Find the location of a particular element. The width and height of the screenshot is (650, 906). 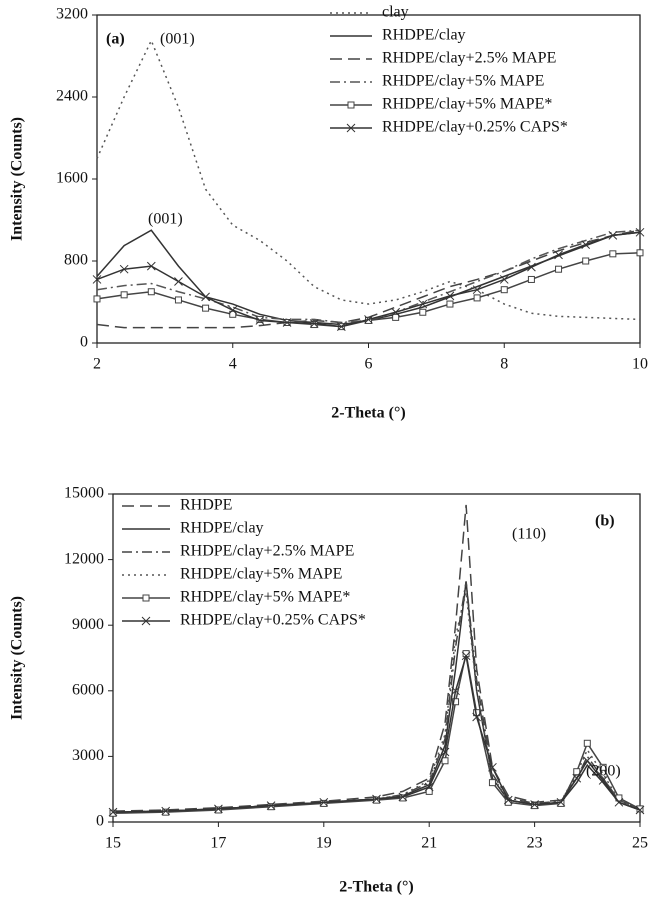

annotation: (200) is located at coordinates (603, 771).